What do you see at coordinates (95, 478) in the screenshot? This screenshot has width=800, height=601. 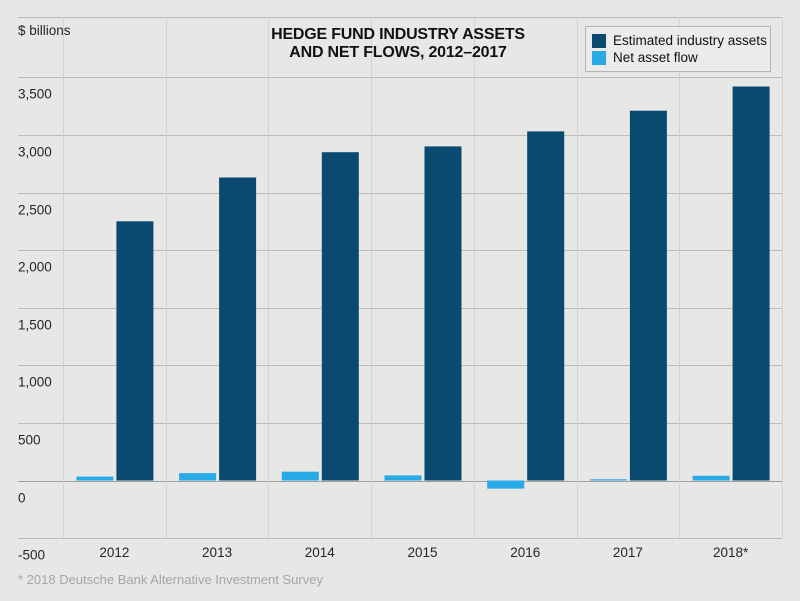 I see `bar-net-asset-flow-2012` at bounding box center [95, 478].